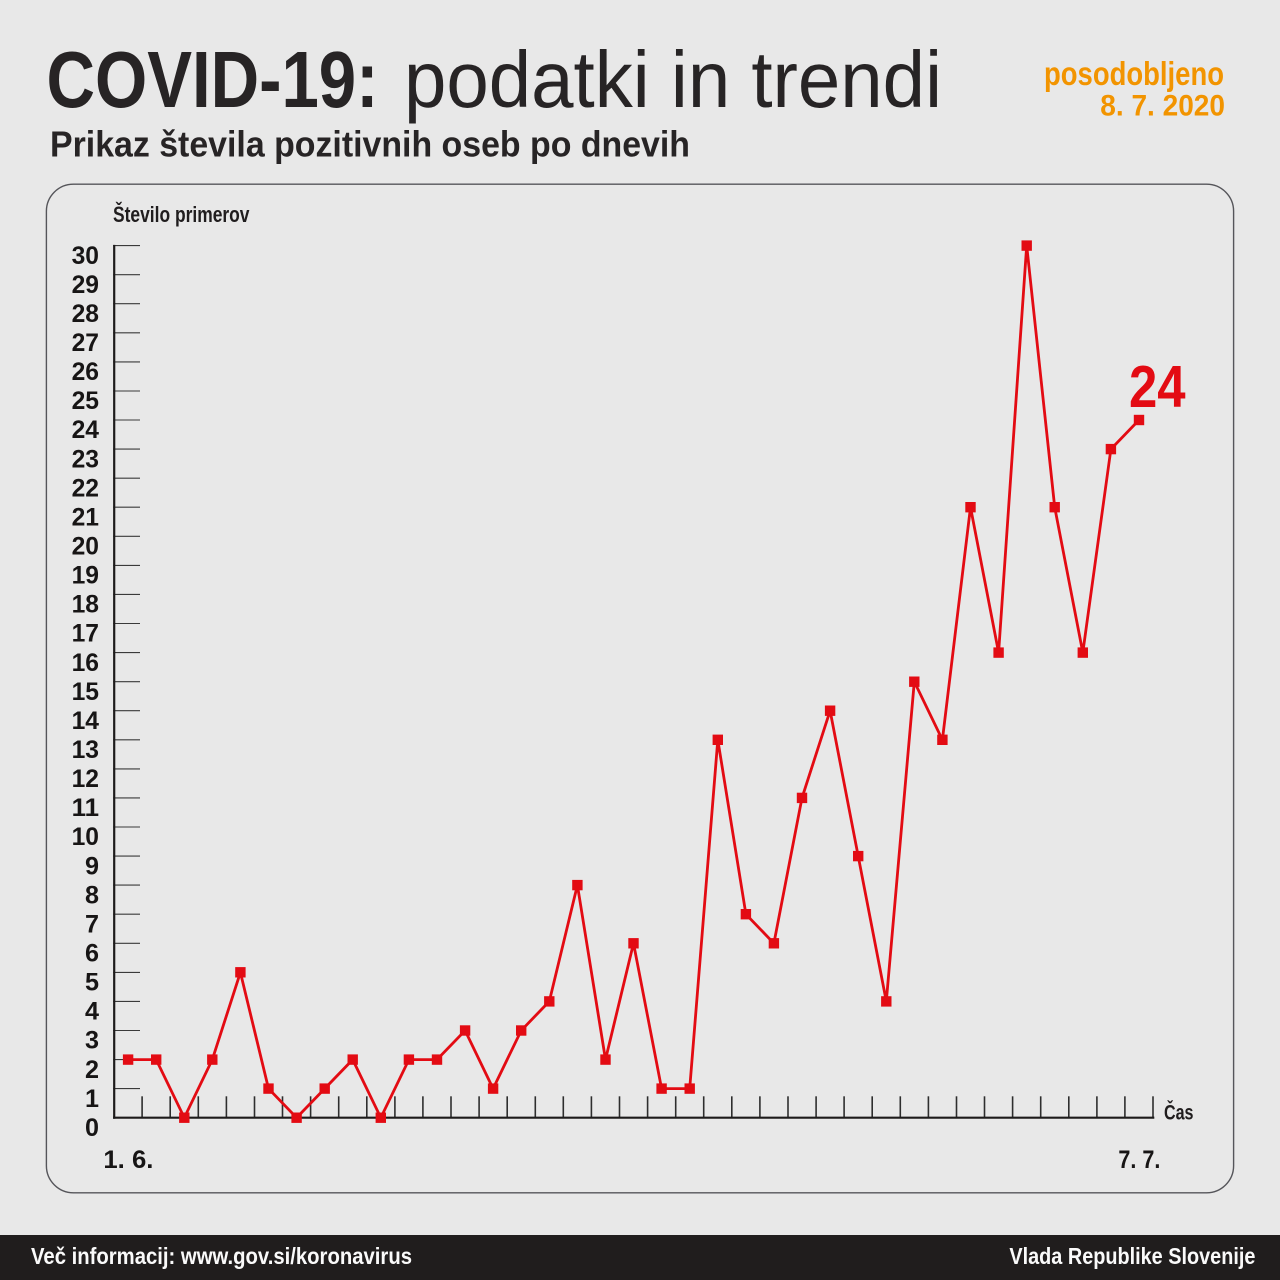 The height and width of the screenshot is (1280, 1280). Describe the element at coordinates (85, 372) in the screenshot. I see `svg-text: 26` at that location.